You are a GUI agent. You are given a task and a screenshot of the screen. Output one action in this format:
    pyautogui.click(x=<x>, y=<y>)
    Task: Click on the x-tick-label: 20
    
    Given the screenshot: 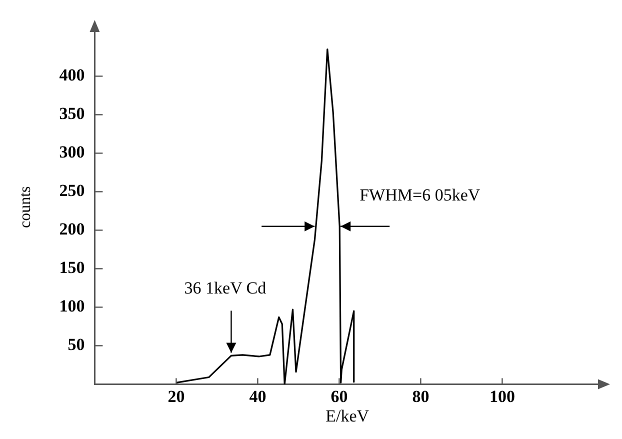 What is the action you would take?
    pyautogui.click(x=176, y=396)
    